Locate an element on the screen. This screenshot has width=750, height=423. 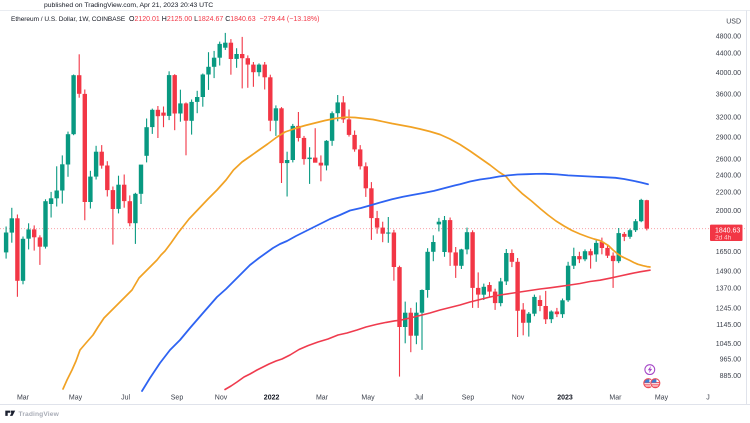
svg-text: 2022 is located at coordinates (272, 398).